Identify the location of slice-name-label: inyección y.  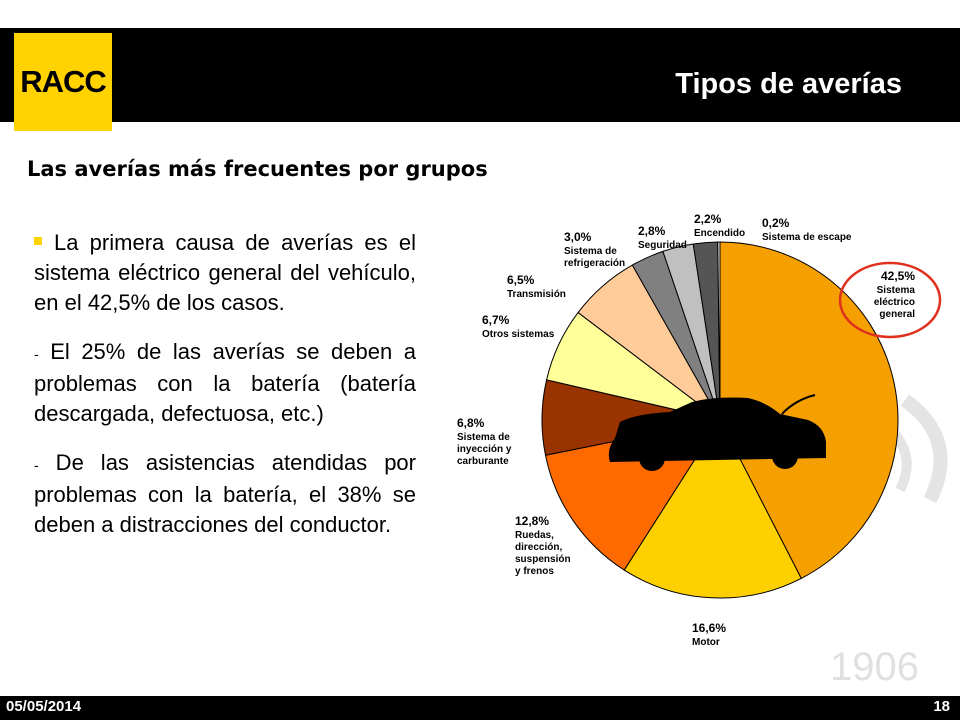
(484, 449).